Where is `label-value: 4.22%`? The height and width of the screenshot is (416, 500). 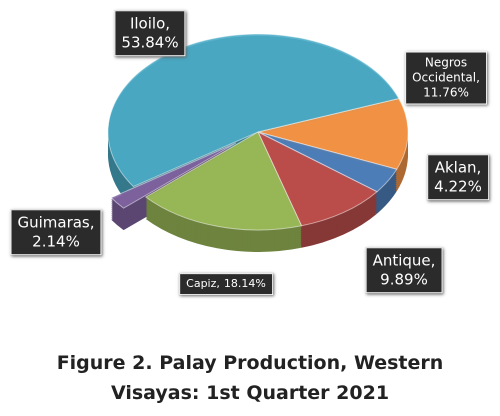 label-value: 4.22% is located at coordinates (458, 186).